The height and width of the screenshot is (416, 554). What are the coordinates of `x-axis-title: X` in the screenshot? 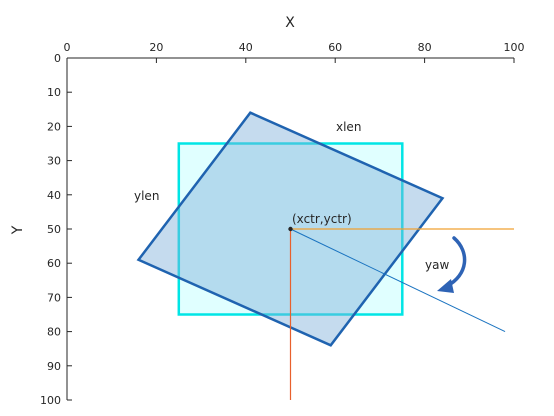 It's located at (290, 23).